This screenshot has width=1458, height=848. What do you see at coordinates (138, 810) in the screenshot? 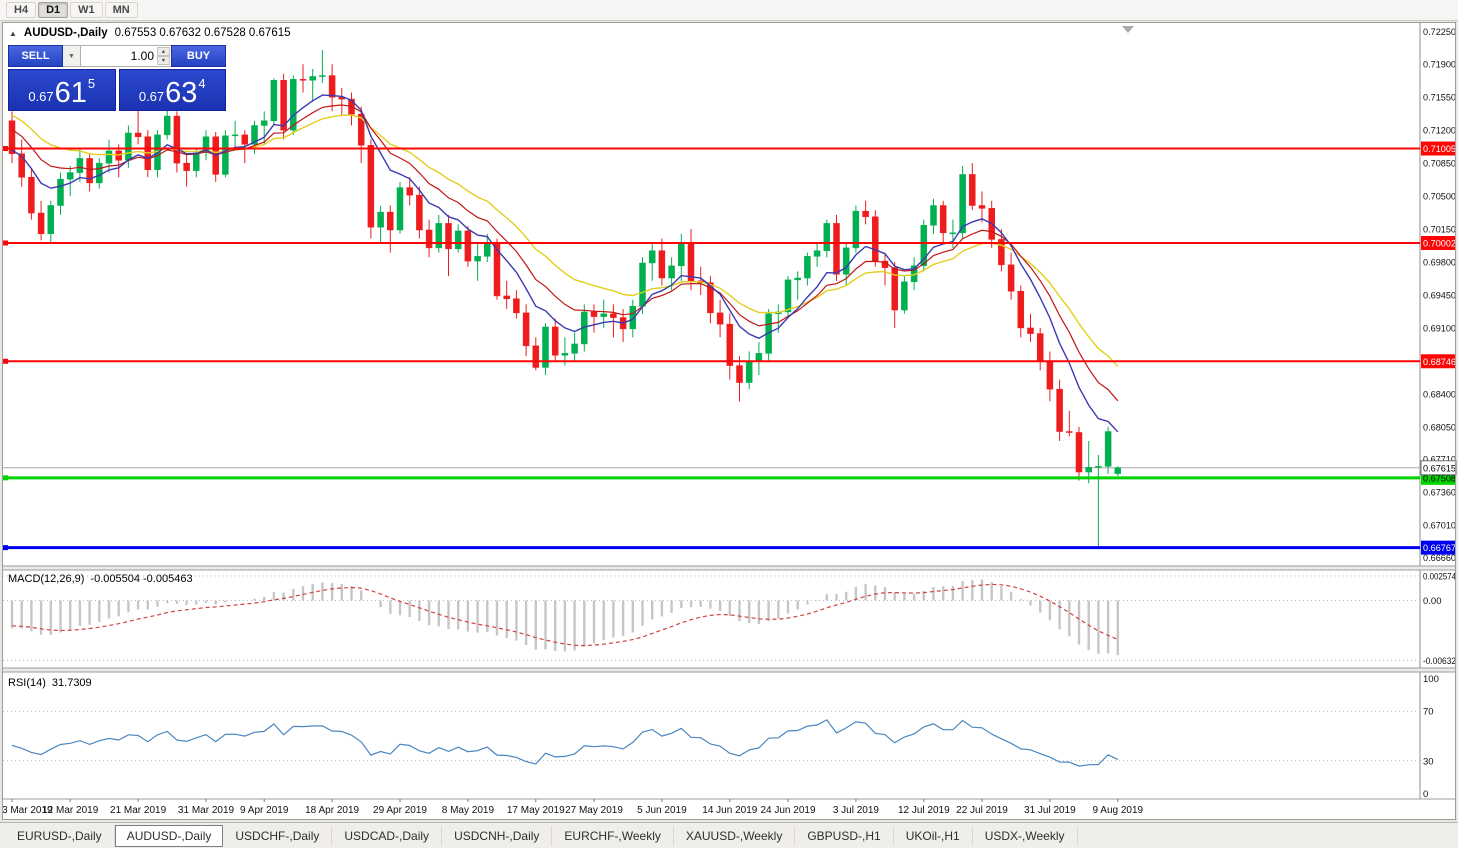
I see `svg-text: 21 Mar 2019` at bounding box center [138, 810].